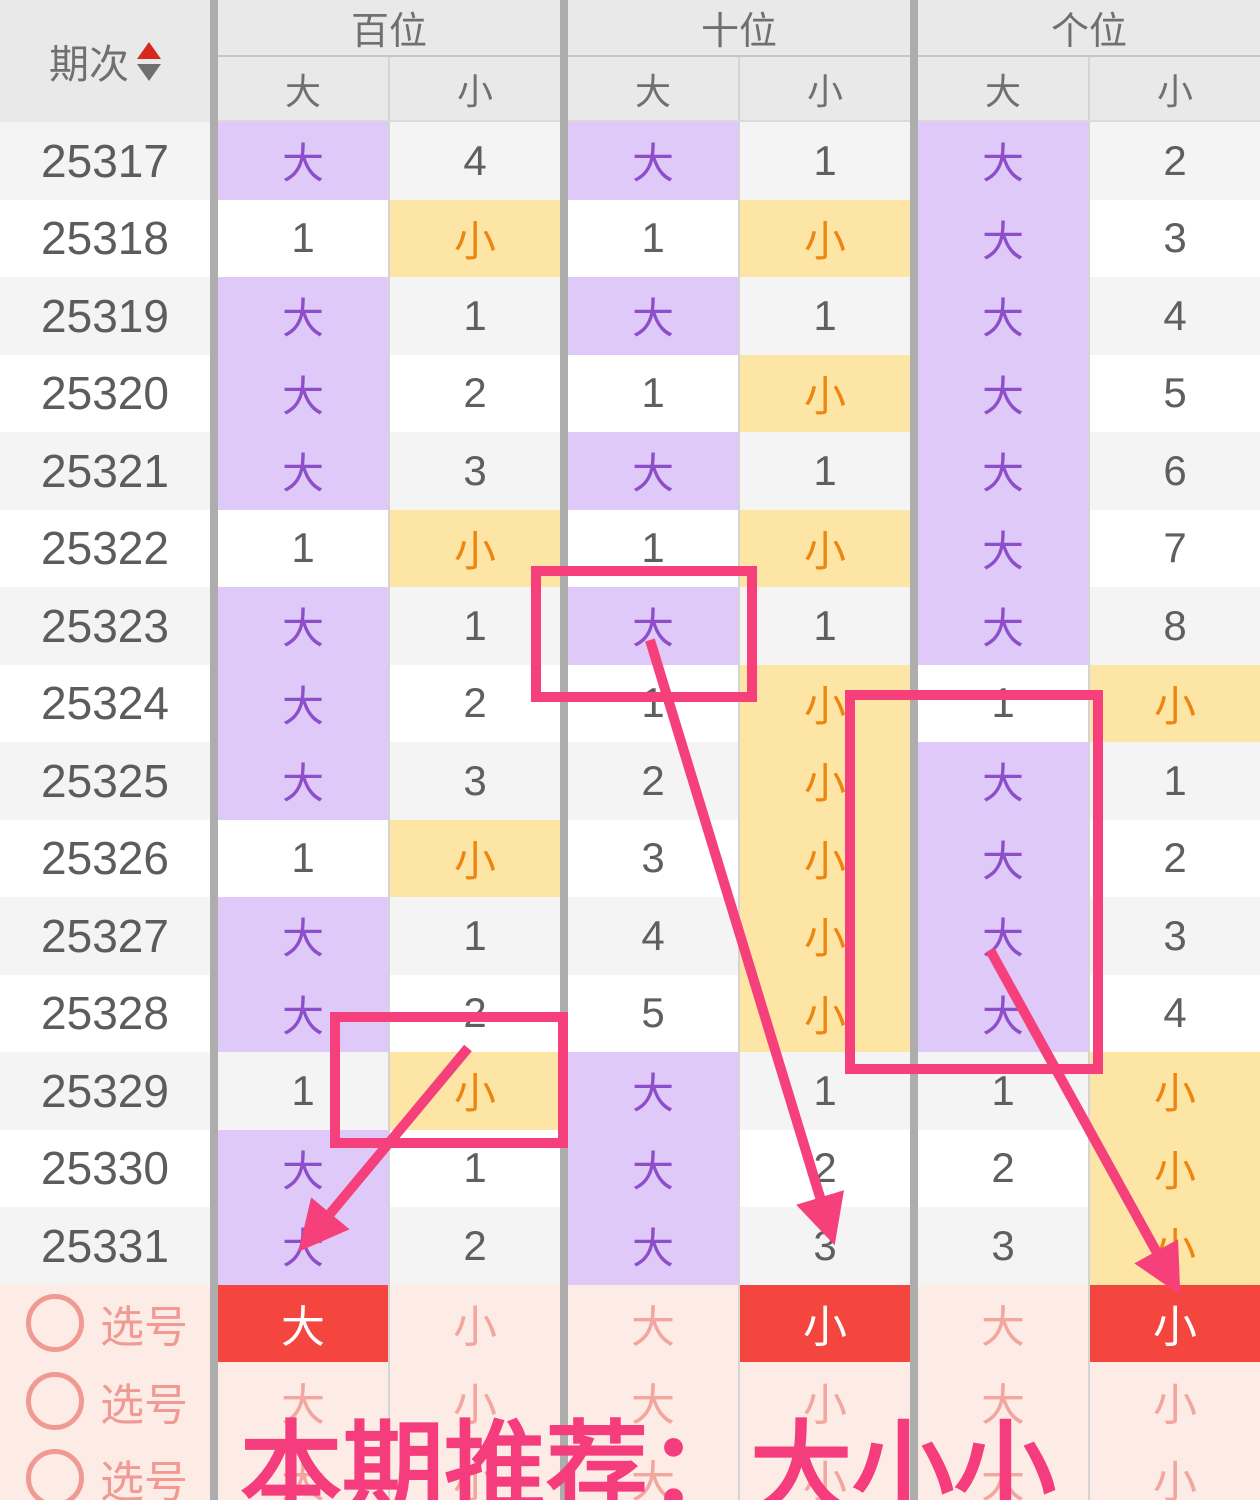 This screenshot has width=1260, height=1500. Describe the element at coordinates (105, 1168) in the screenshot. I see `period-cell: 25330` at that location.